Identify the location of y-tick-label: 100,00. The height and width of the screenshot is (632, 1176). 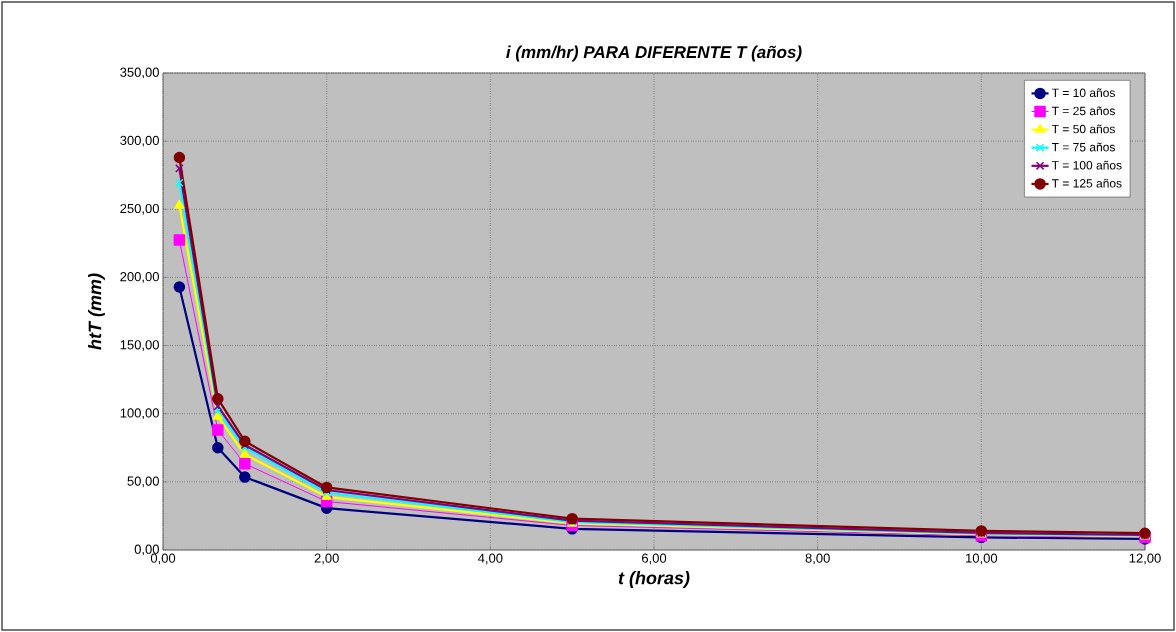
(139, 414).